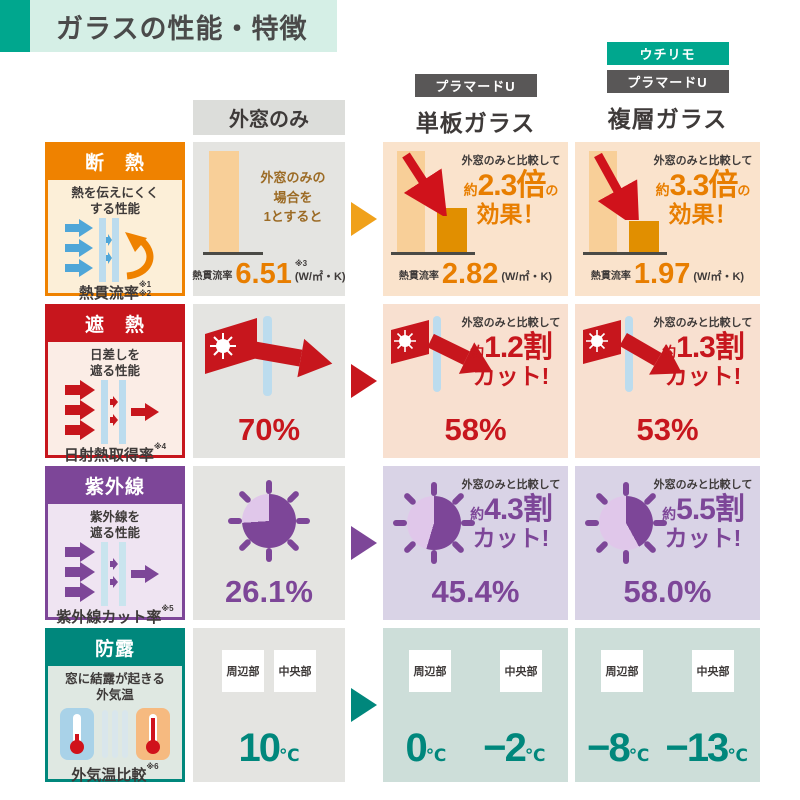  What do you see at coordinates (475, 429) in the screenshot?
I see `percent-value: 58%` at bounding box center [475, 429].